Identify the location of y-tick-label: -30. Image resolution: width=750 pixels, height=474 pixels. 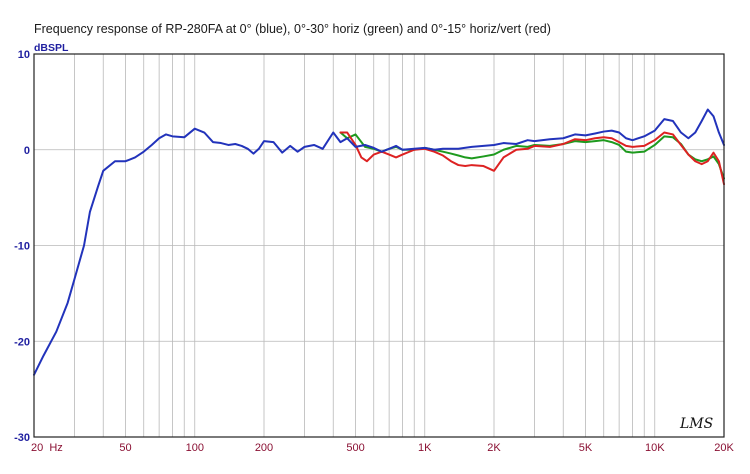
(22, 438).